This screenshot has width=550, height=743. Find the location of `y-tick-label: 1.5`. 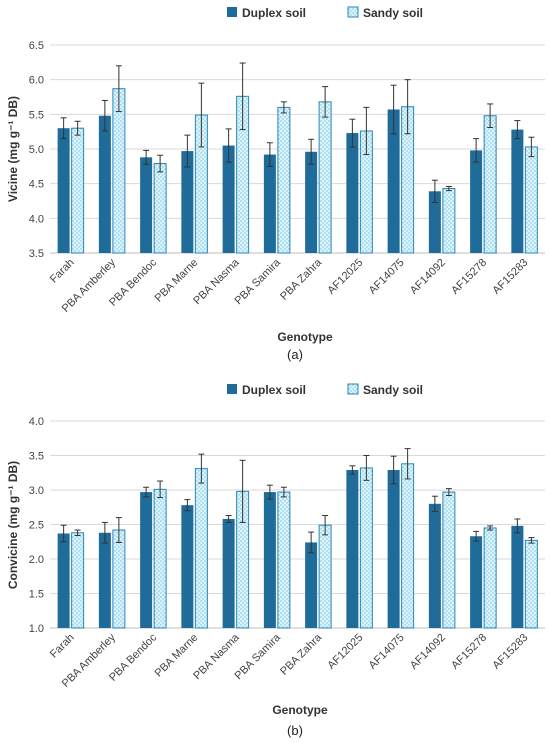

y-tick-label: 1.5 is located at coordinates (36, 595).